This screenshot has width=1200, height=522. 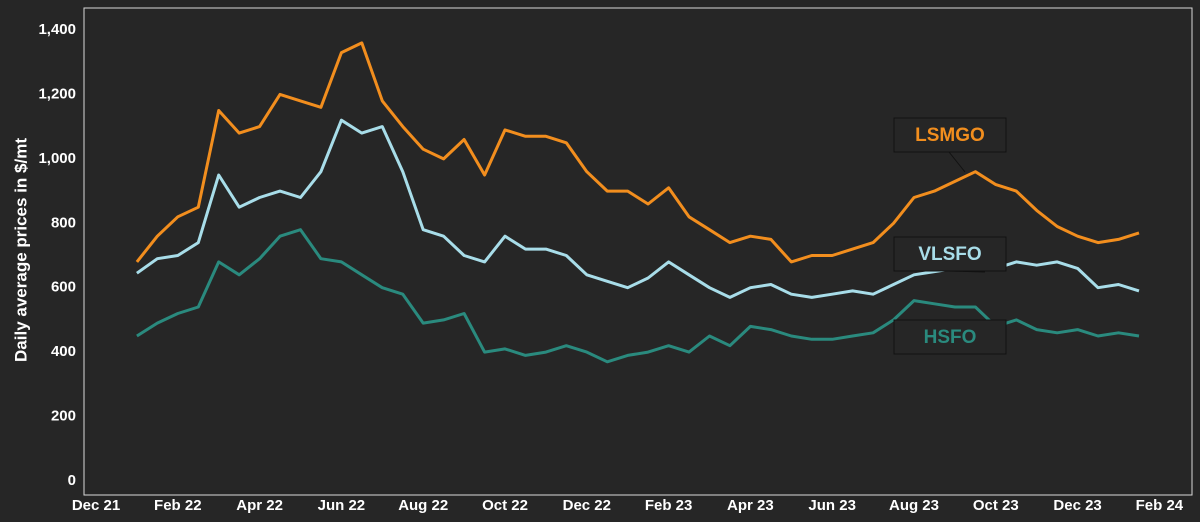 I want to click on series-label: VLSFO, so click(x=949, y=254).